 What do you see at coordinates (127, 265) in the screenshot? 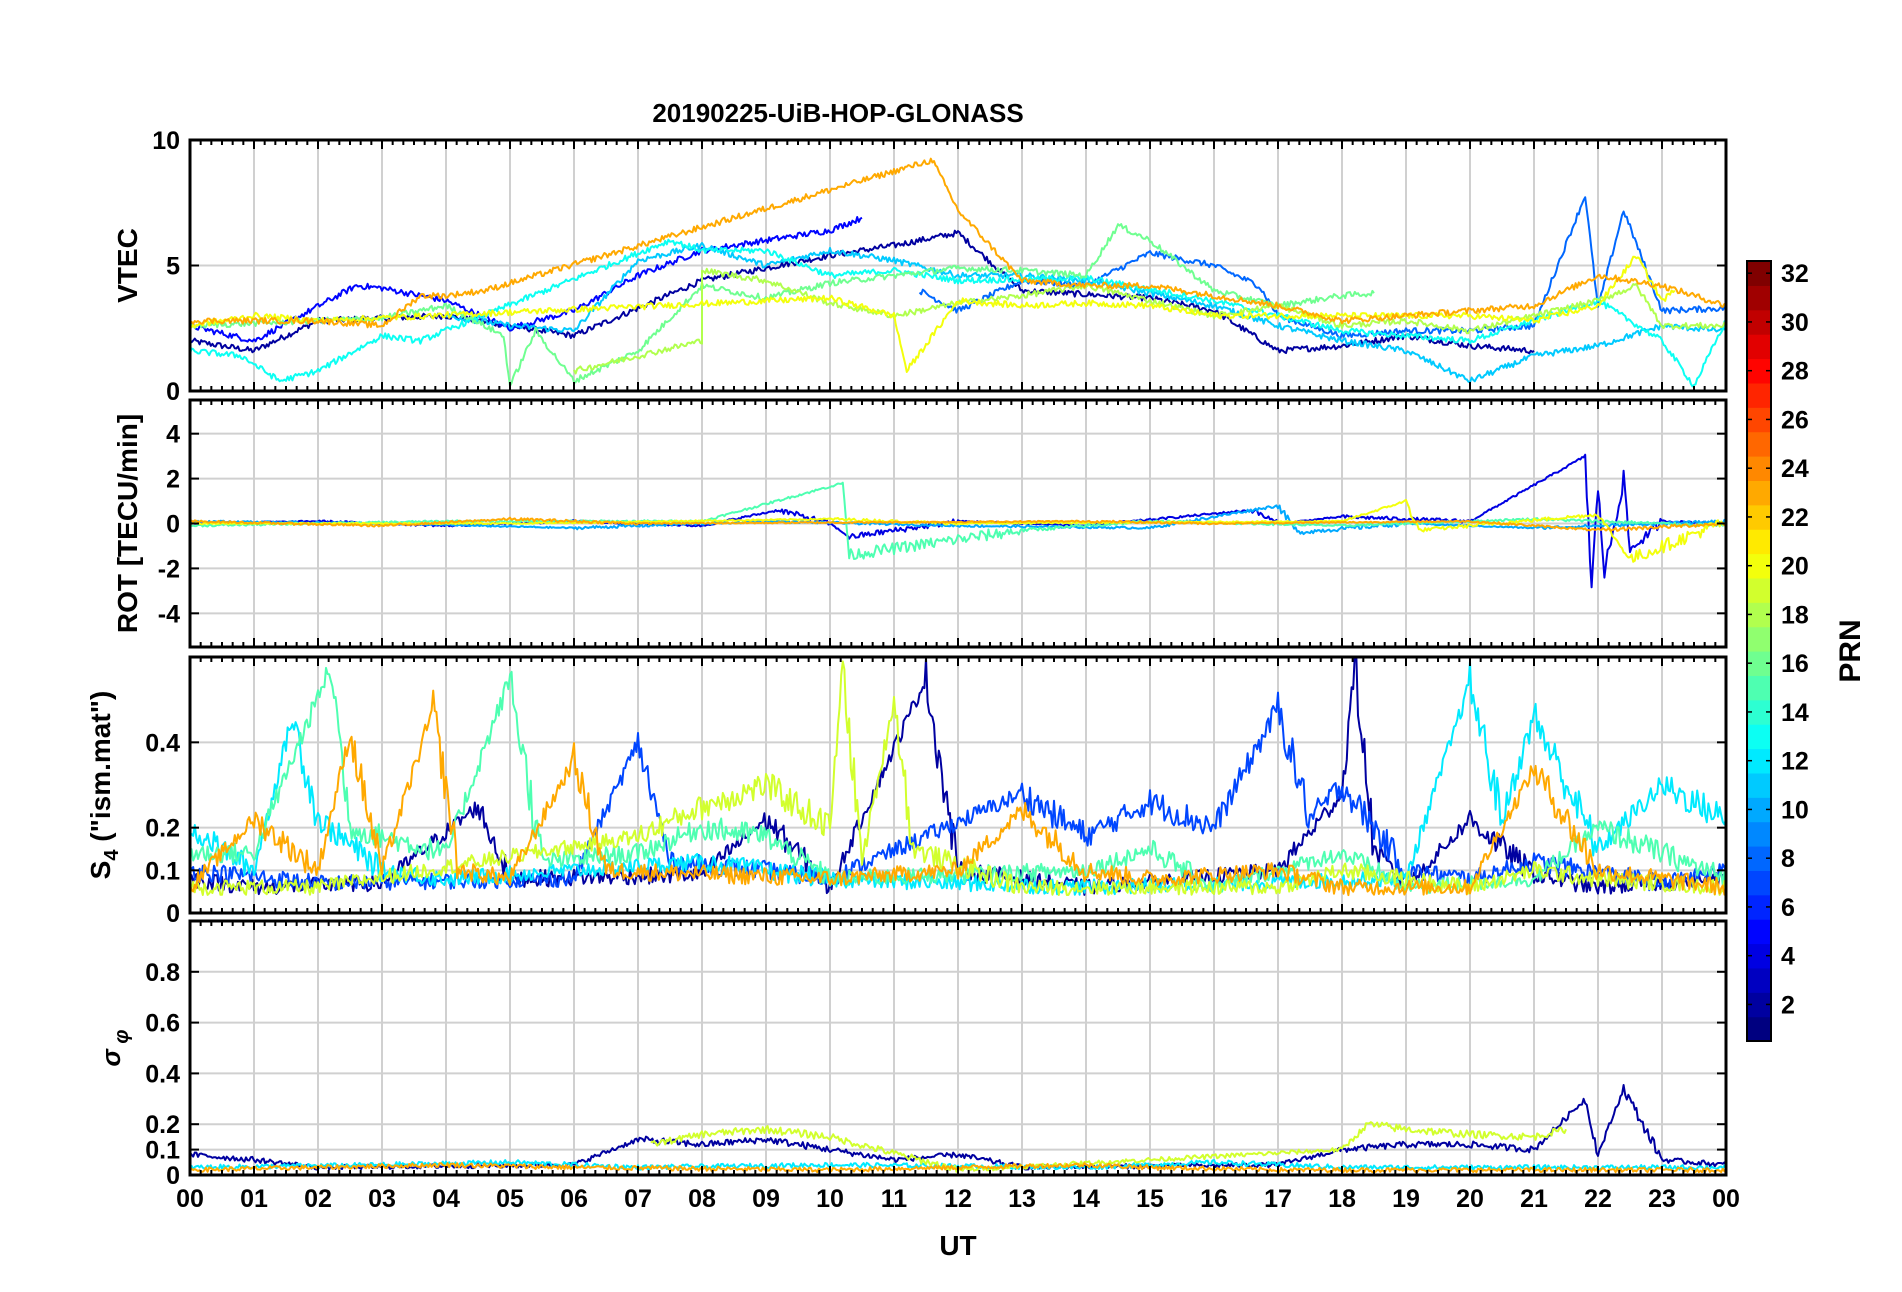
I see `vtec-ylabel: VTEC` at bounding box center [127, 265].